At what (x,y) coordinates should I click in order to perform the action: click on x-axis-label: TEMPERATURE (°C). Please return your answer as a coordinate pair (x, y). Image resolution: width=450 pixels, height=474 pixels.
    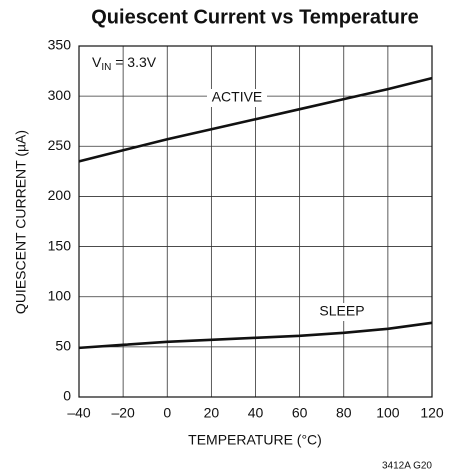
    Looking at the image, I should click on (255, 440).